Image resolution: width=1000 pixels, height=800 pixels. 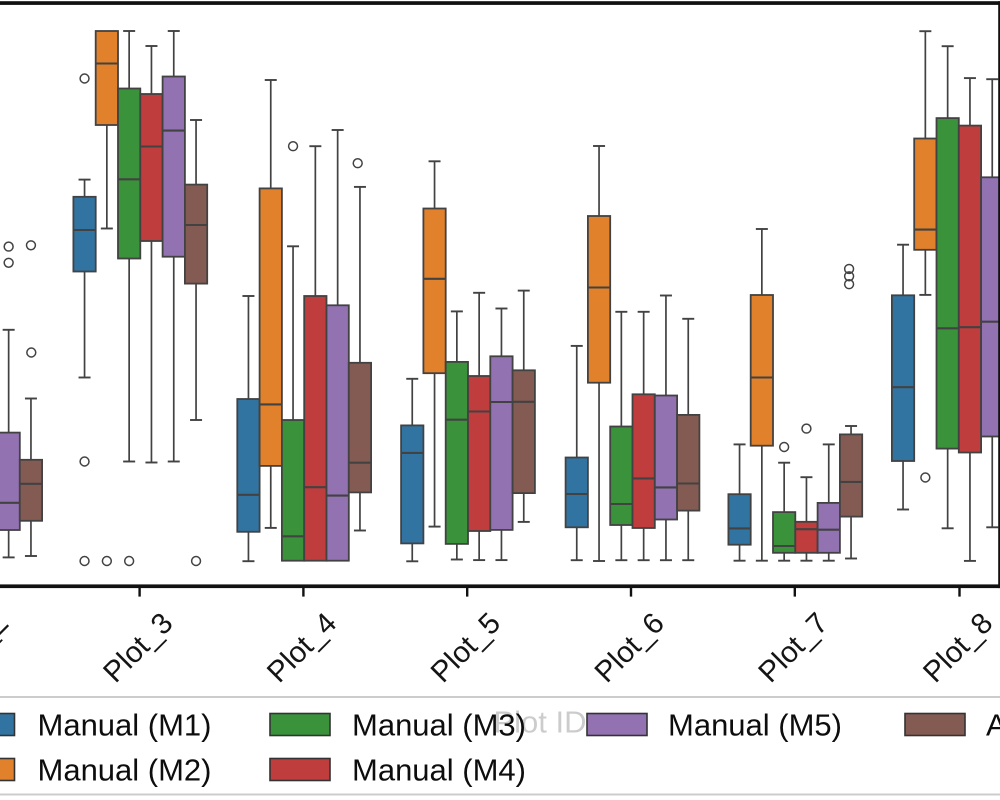 What do you see at coordinates (125, 725) in the screenshot?
I see `svg-text: Manual (M1)` at bounding box center [125, 725].